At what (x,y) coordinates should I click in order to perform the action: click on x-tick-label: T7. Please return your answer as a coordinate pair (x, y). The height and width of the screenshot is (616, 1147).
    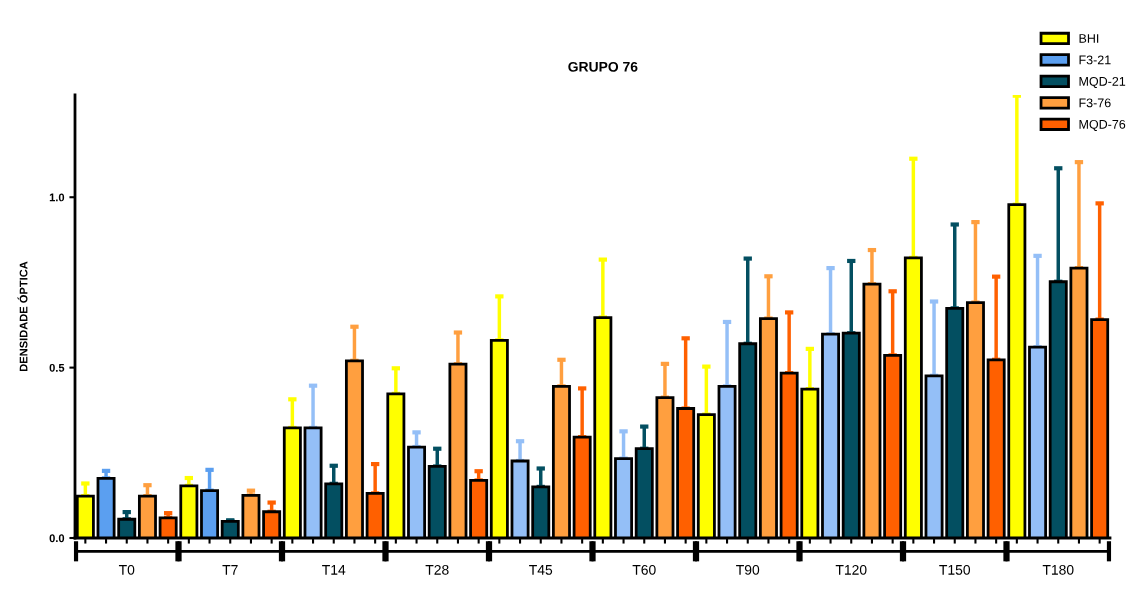
    Looking at the image, I should click on (230, 570).